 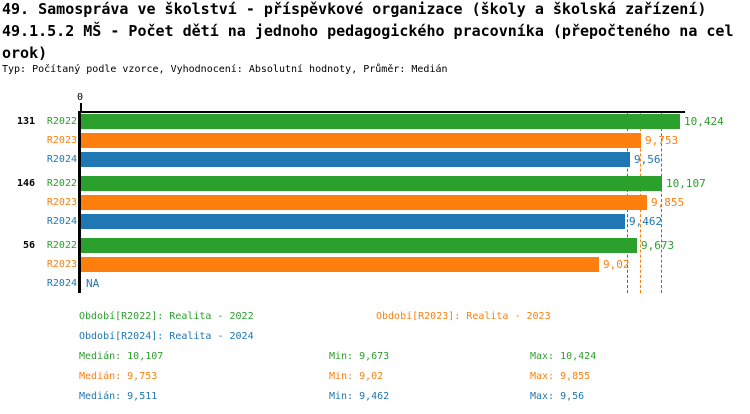 I want to click on stat-max-r2024: Max: 9,56, so click(x=557, y=396).